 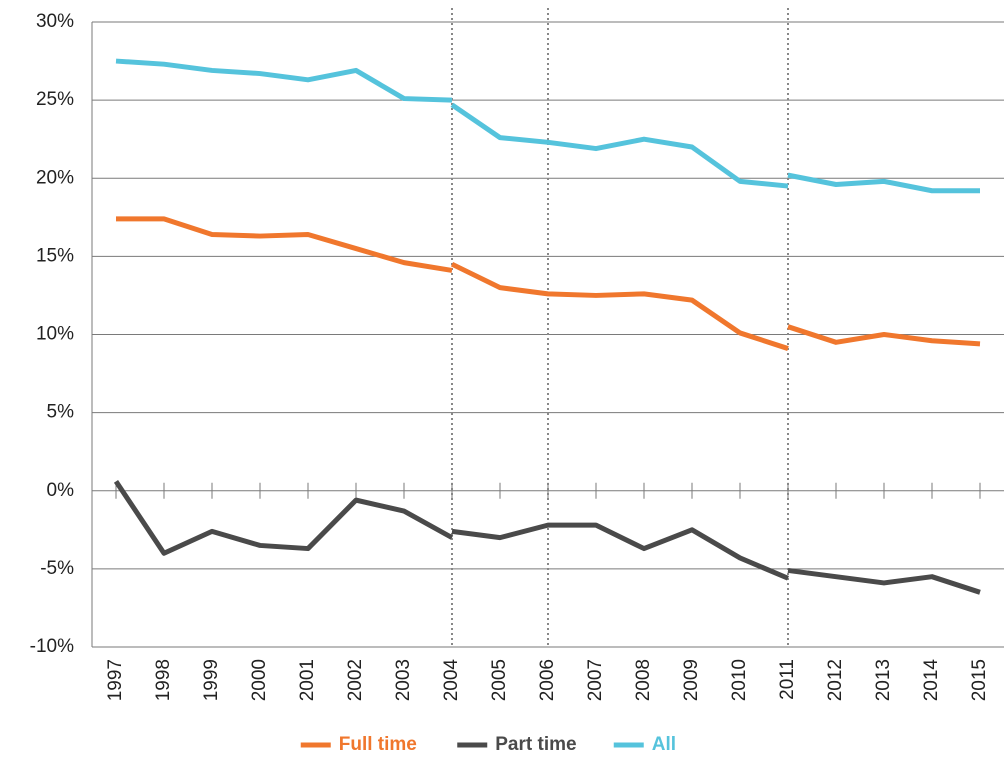 I want to click on y-tick-label: 20%, so click(x=55, y=177).